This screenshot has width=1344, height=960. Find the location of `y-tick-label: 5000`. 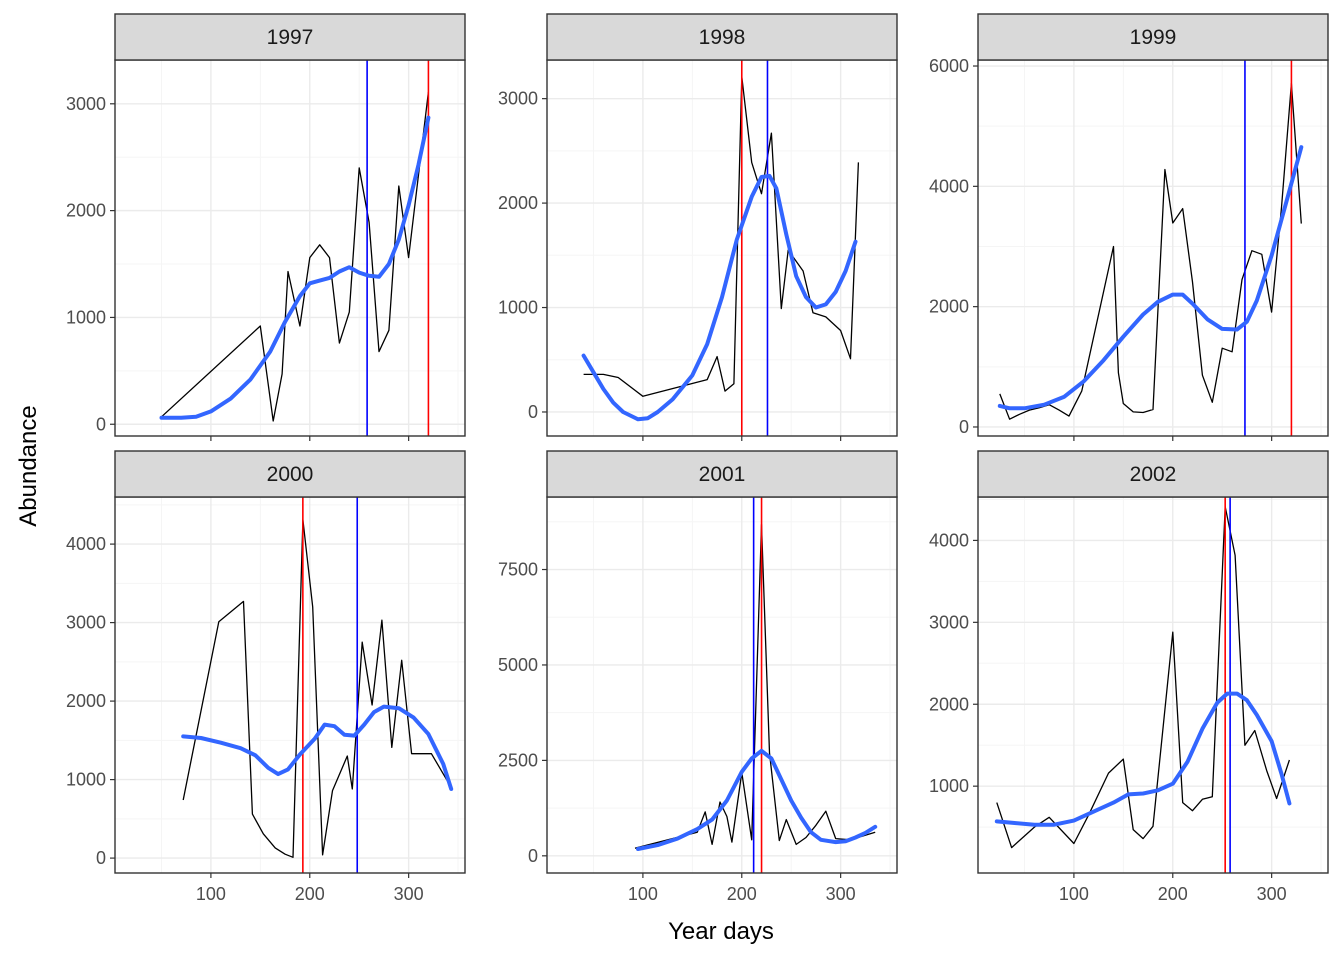

y-tick-label: 5000 is located at coordinates (518, 665).